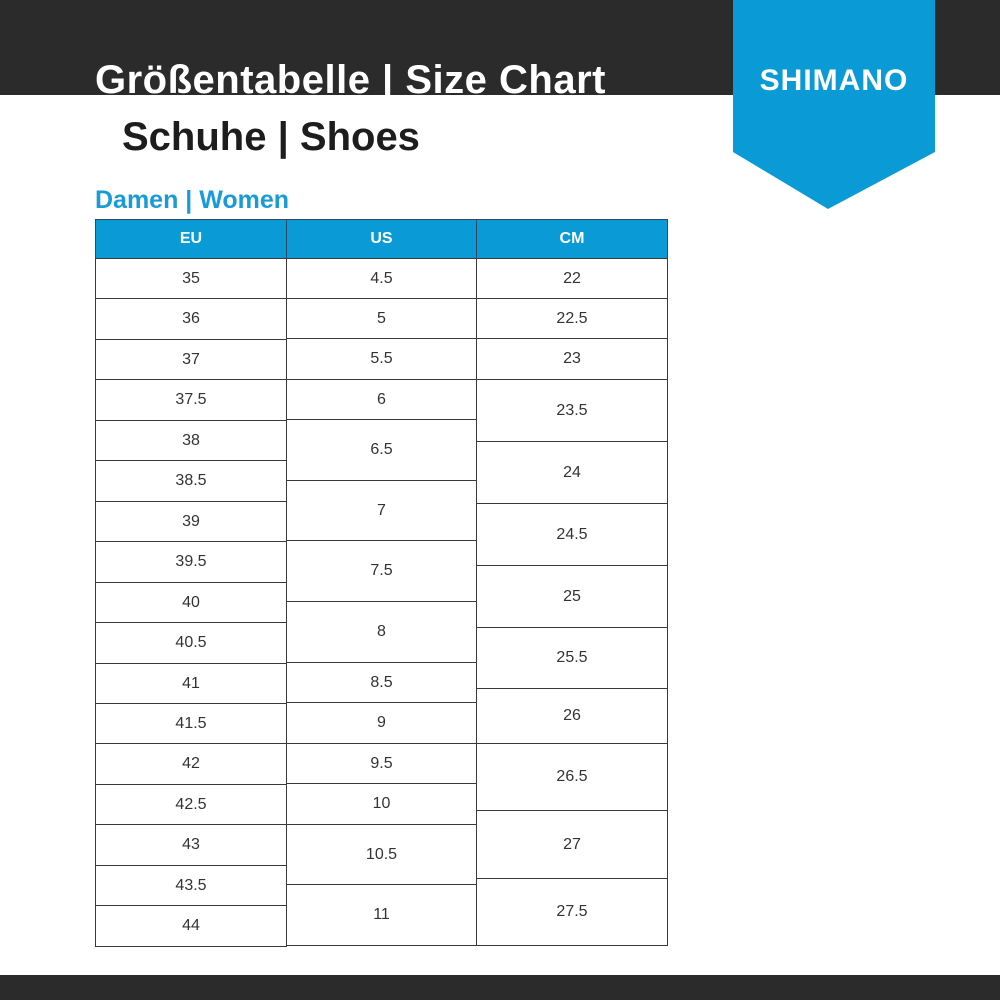 This screenshot has width=1000, height=1000. What do you see at coordinates (191, 319) in the screenshot?
I see `table-cell-eu: 36` at bounding box center [191, 319].